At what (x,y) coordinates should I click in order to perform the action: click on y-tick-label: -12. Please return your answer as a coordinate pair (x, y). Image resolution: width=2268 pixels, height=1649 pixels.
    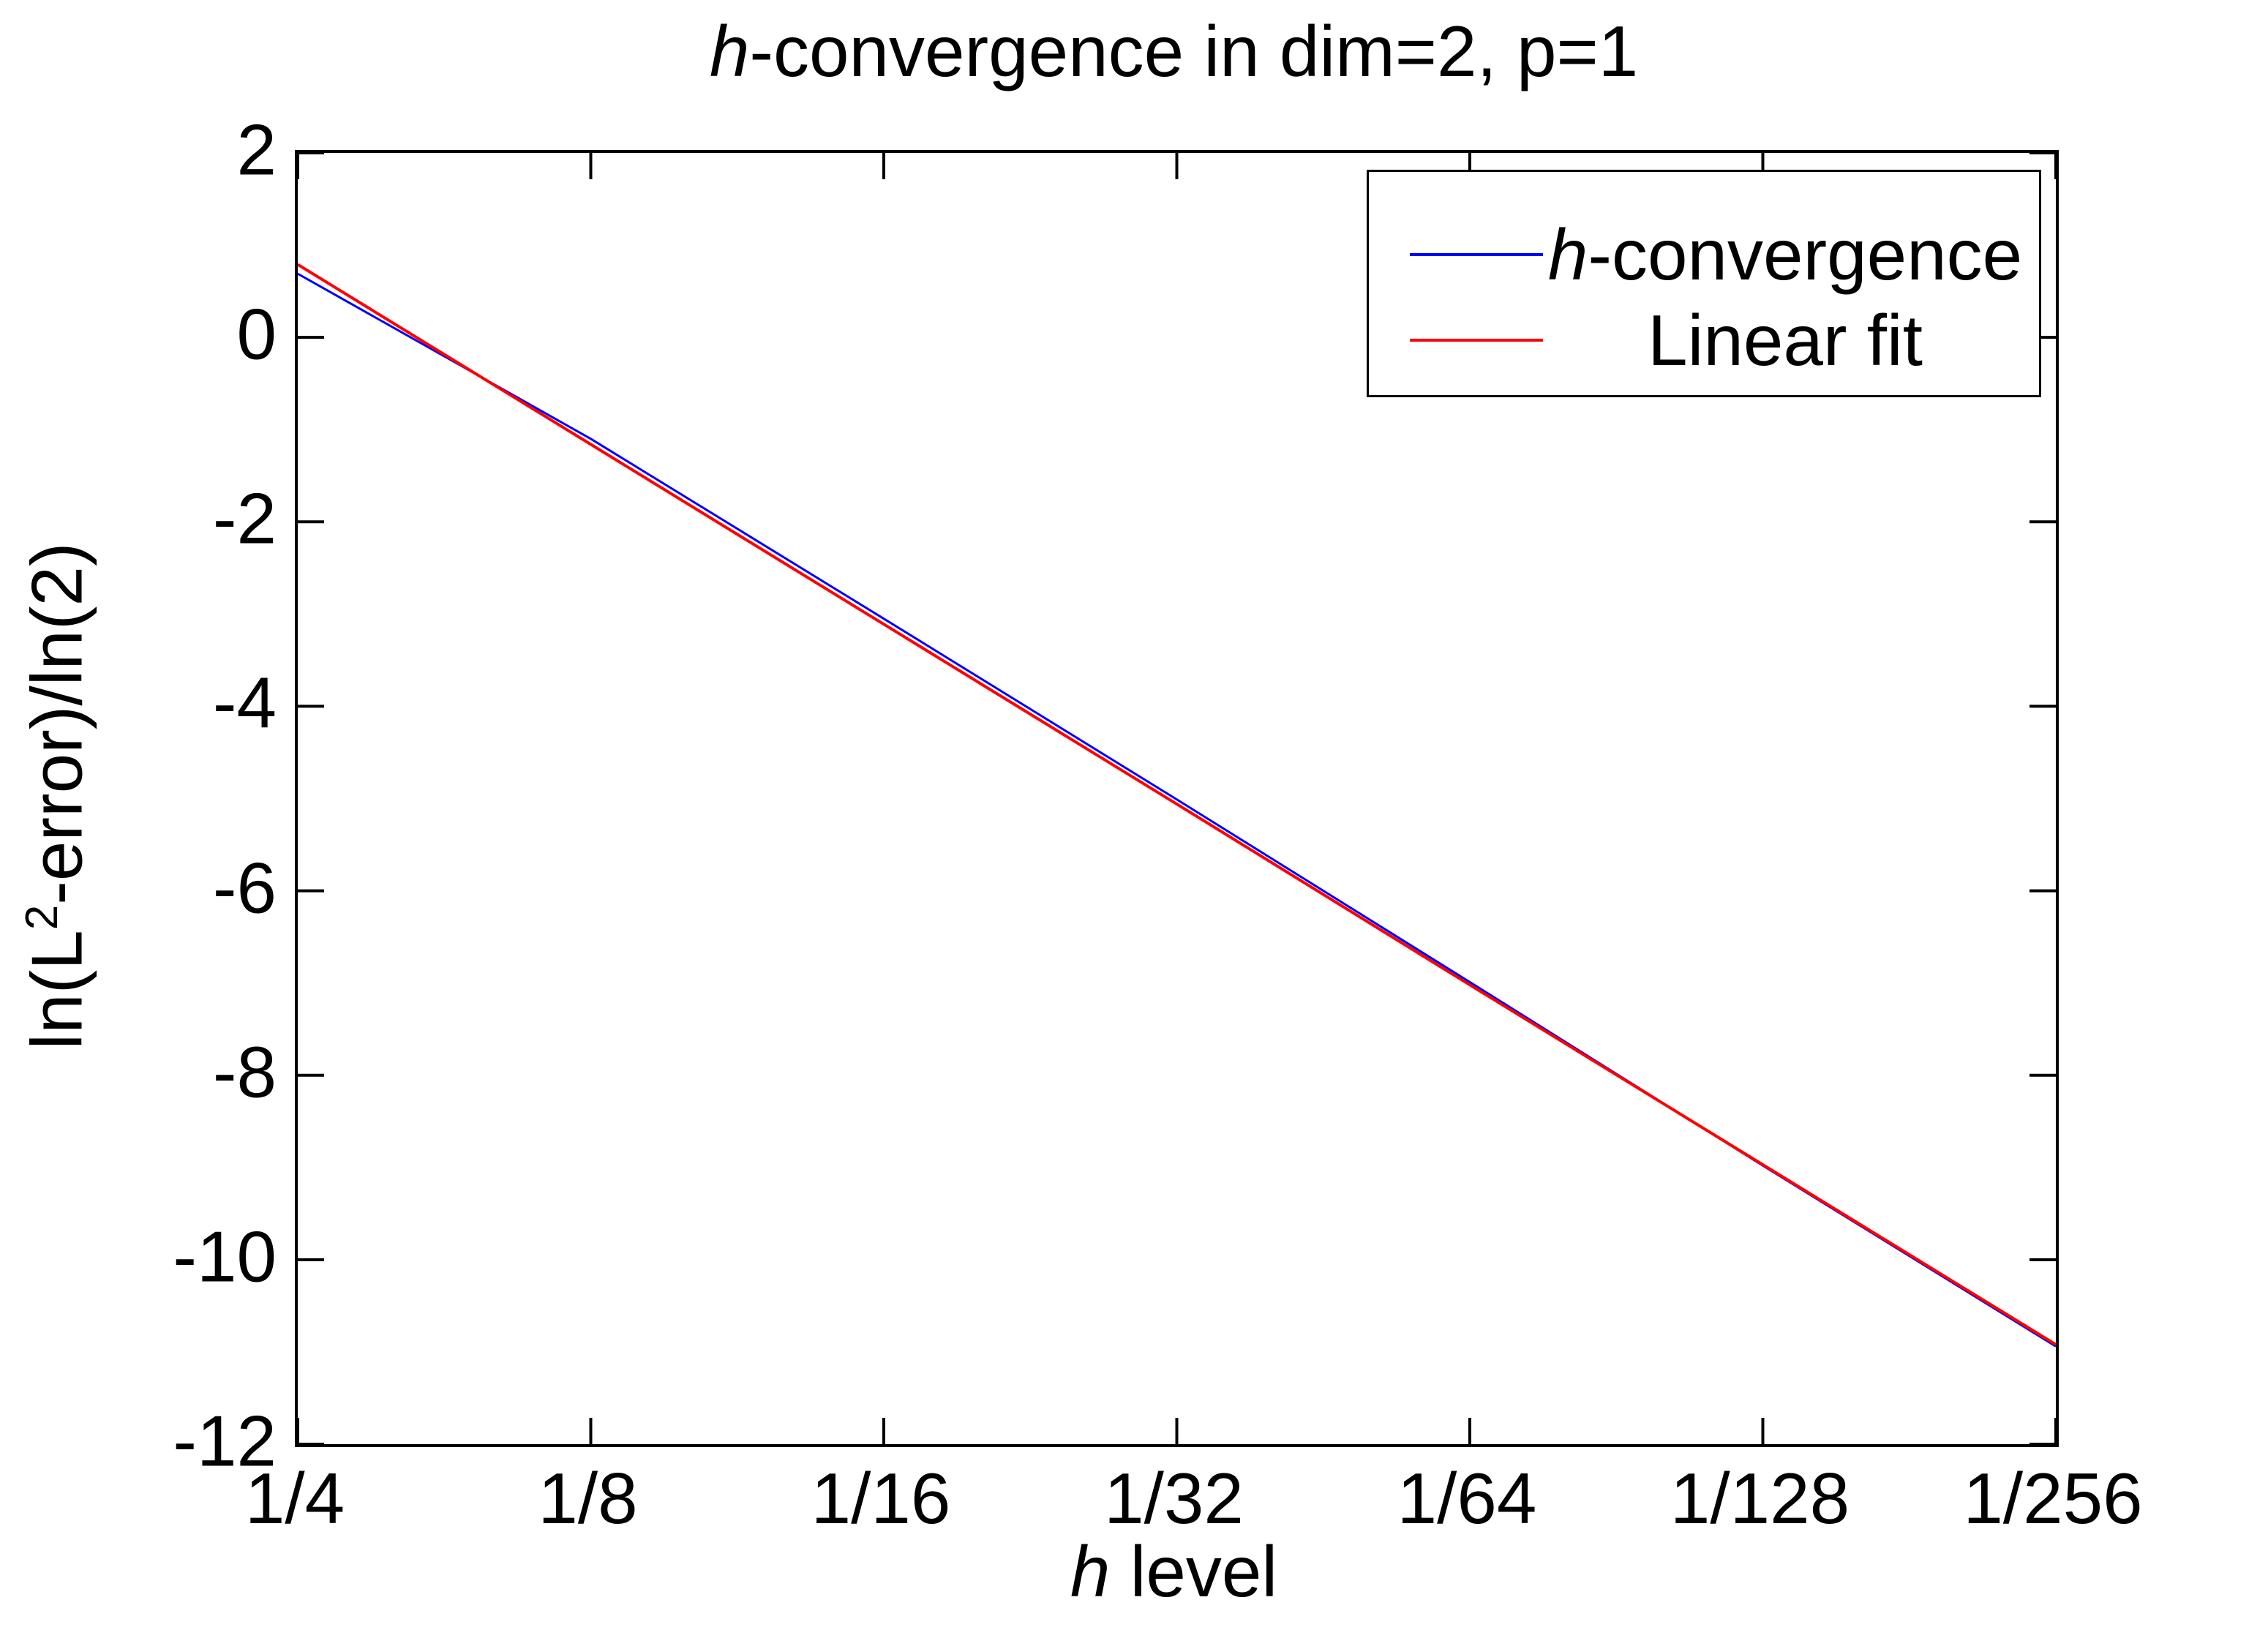
    Looking at the image, I should click on (225, 1440).